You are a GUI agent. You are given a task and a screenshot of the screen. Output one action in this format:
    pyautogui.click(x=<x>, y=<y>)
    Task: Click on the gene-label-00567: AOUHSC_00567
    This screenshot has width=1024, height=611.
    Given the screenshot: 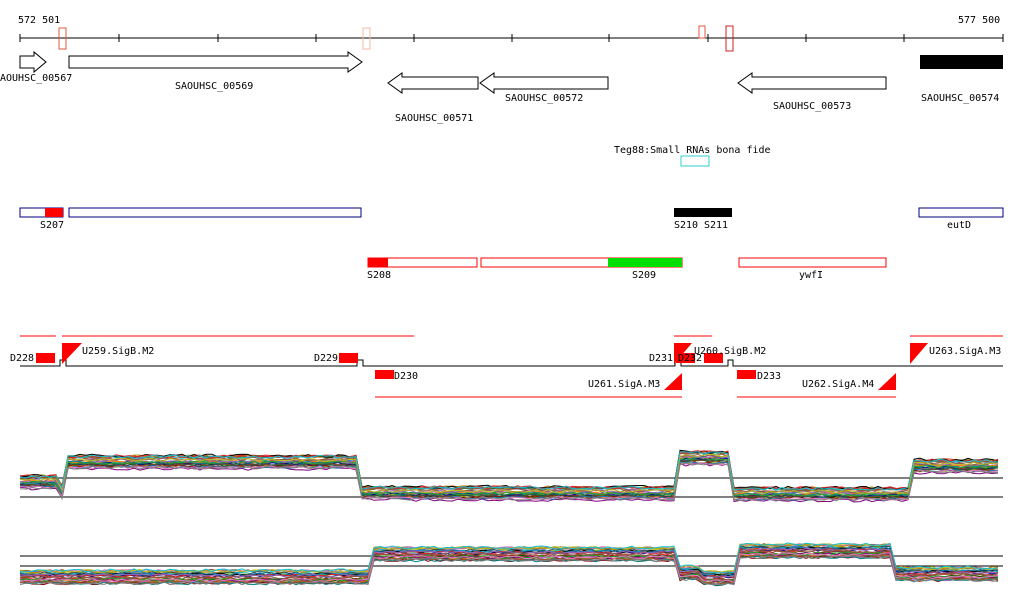 What is the action you would take?
    pyautogui.click(x=36, y=78)
    